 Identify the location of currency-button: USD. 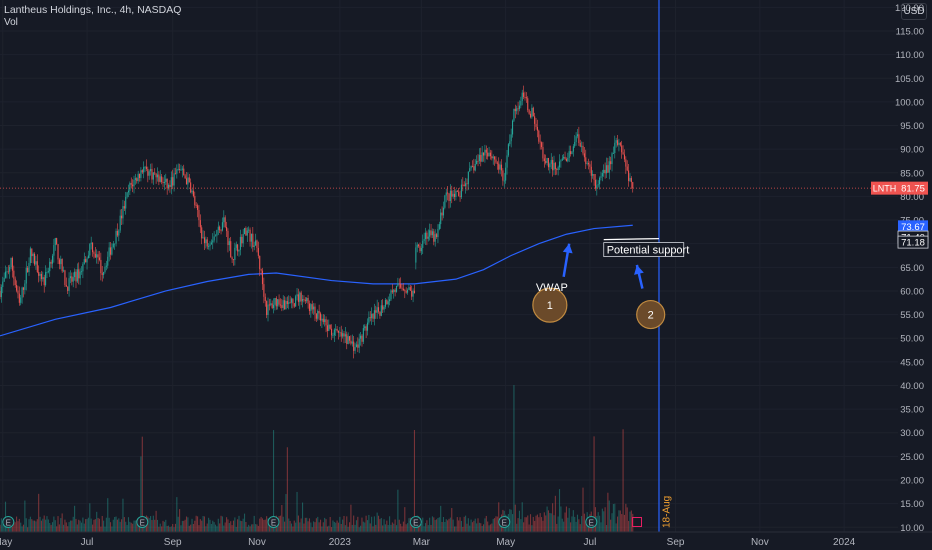
(914, 11).